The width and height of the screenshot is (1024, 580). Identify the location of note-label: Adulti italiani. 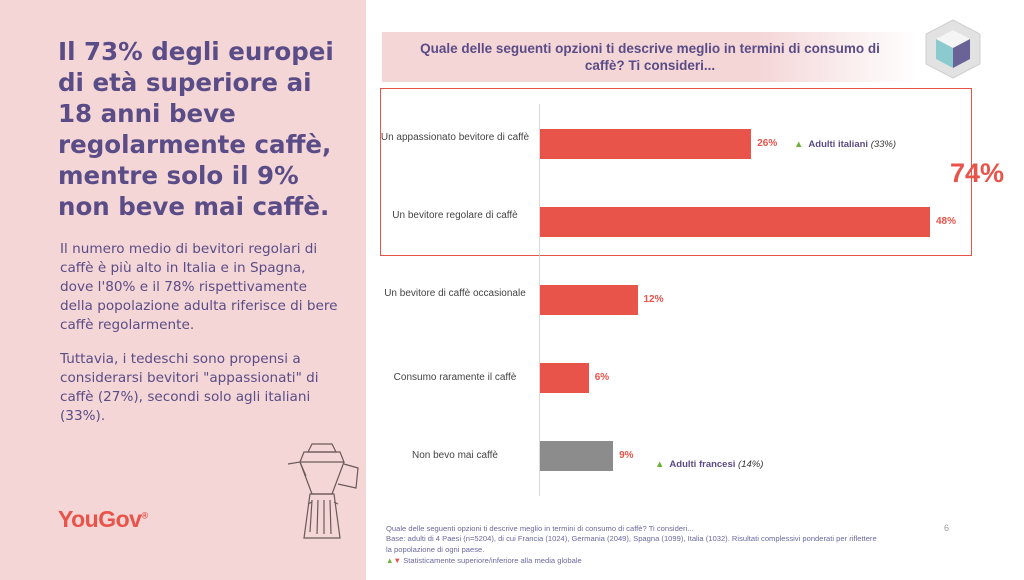
(838, 144).